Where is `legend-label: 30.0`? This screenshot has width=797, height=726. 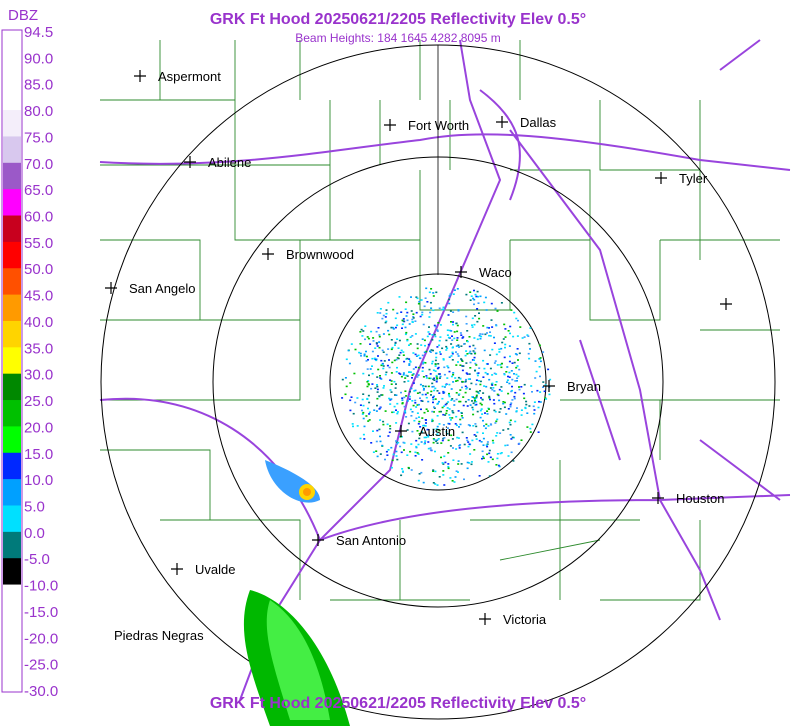 legend-label: 30.0 is located at coordinates (38, 375).